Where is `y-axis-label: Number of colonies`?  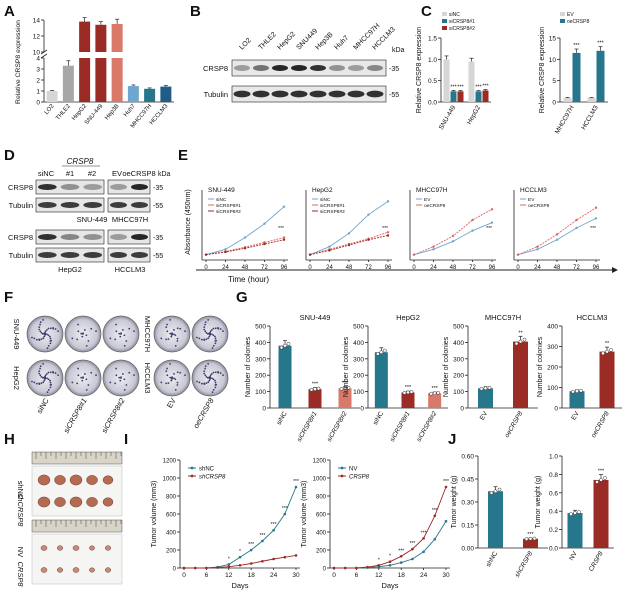 y-axis-label: Number of colonies is located at coordinates (248, 366).